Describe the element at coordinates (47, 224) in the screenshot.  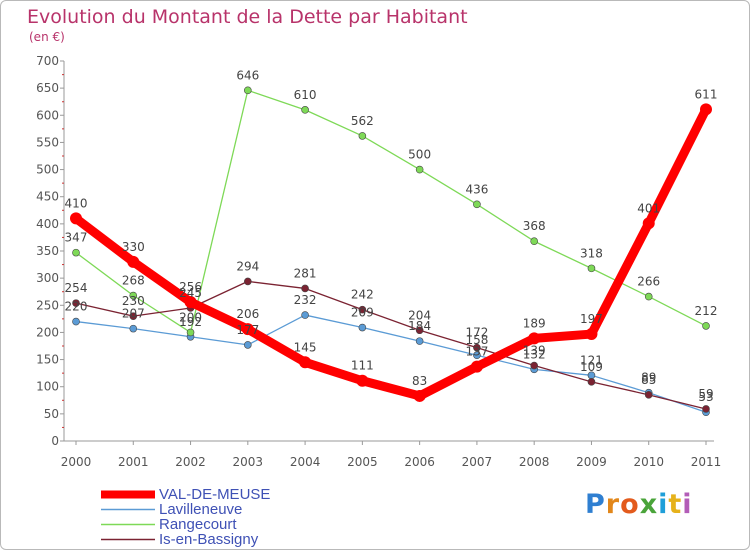
I see `y-tick-label: 400` at that location.